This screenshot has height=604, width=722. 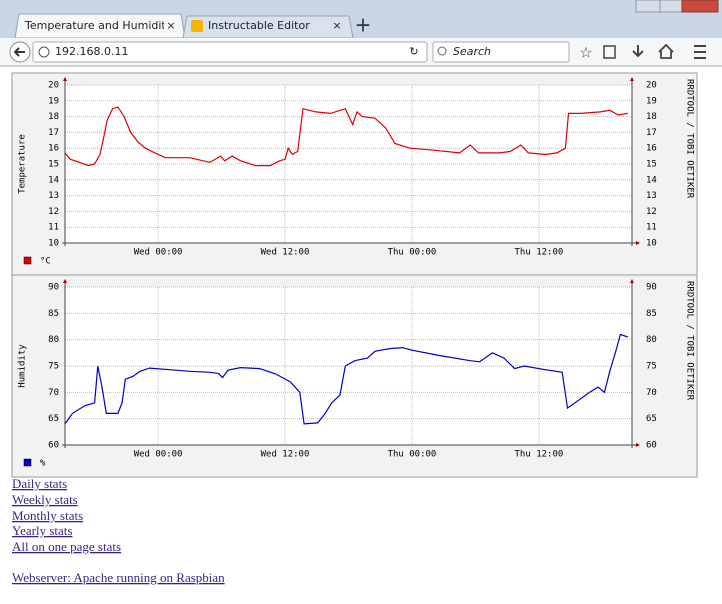 I want to click on url-bar, so click(x=230, y=52).